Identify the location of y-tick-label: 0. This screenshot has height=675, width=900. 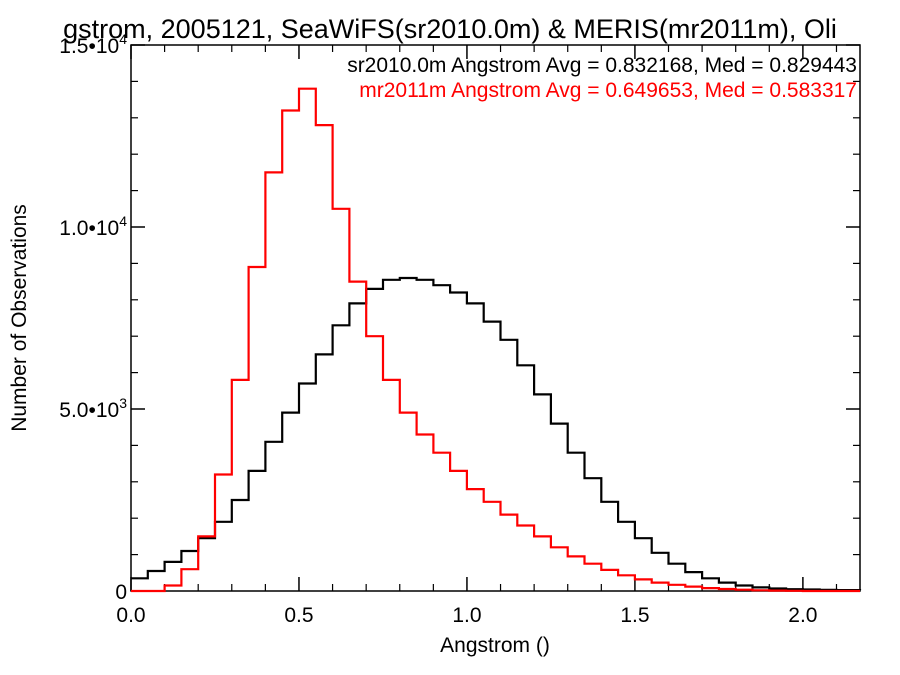
(121, 592).